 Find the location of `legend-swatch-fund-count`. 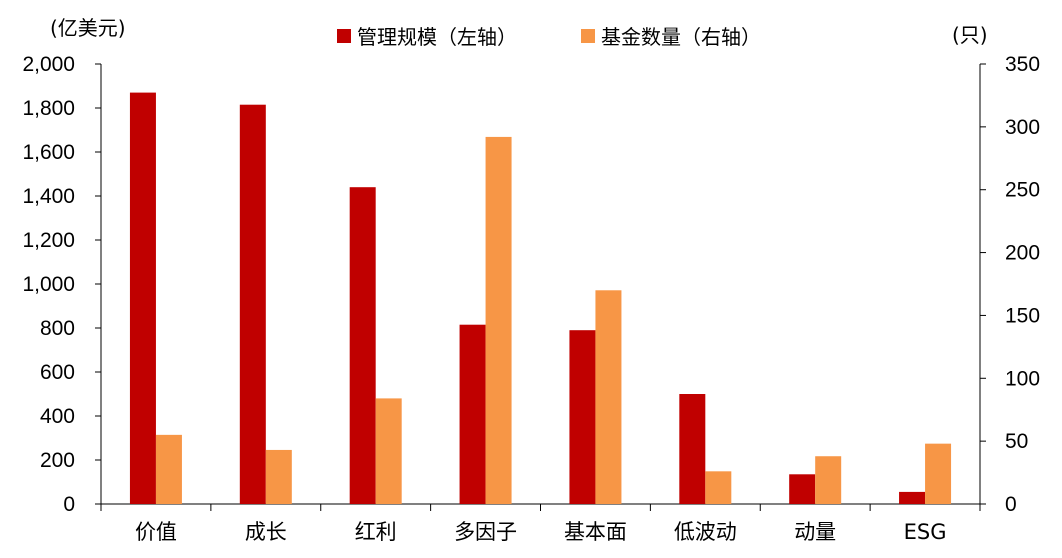

legend-swatch-fund-count is located at coordinates (588, 36).